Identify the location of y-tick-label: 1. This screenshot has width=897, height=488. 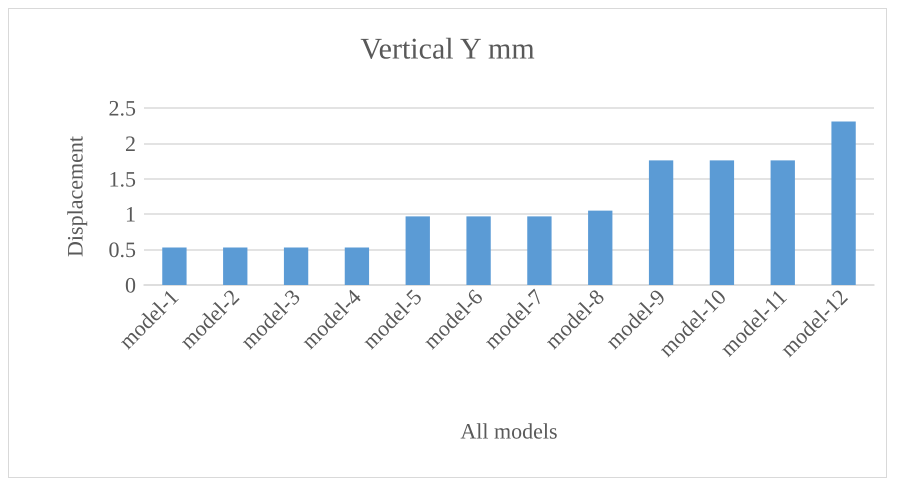
(130, 214).